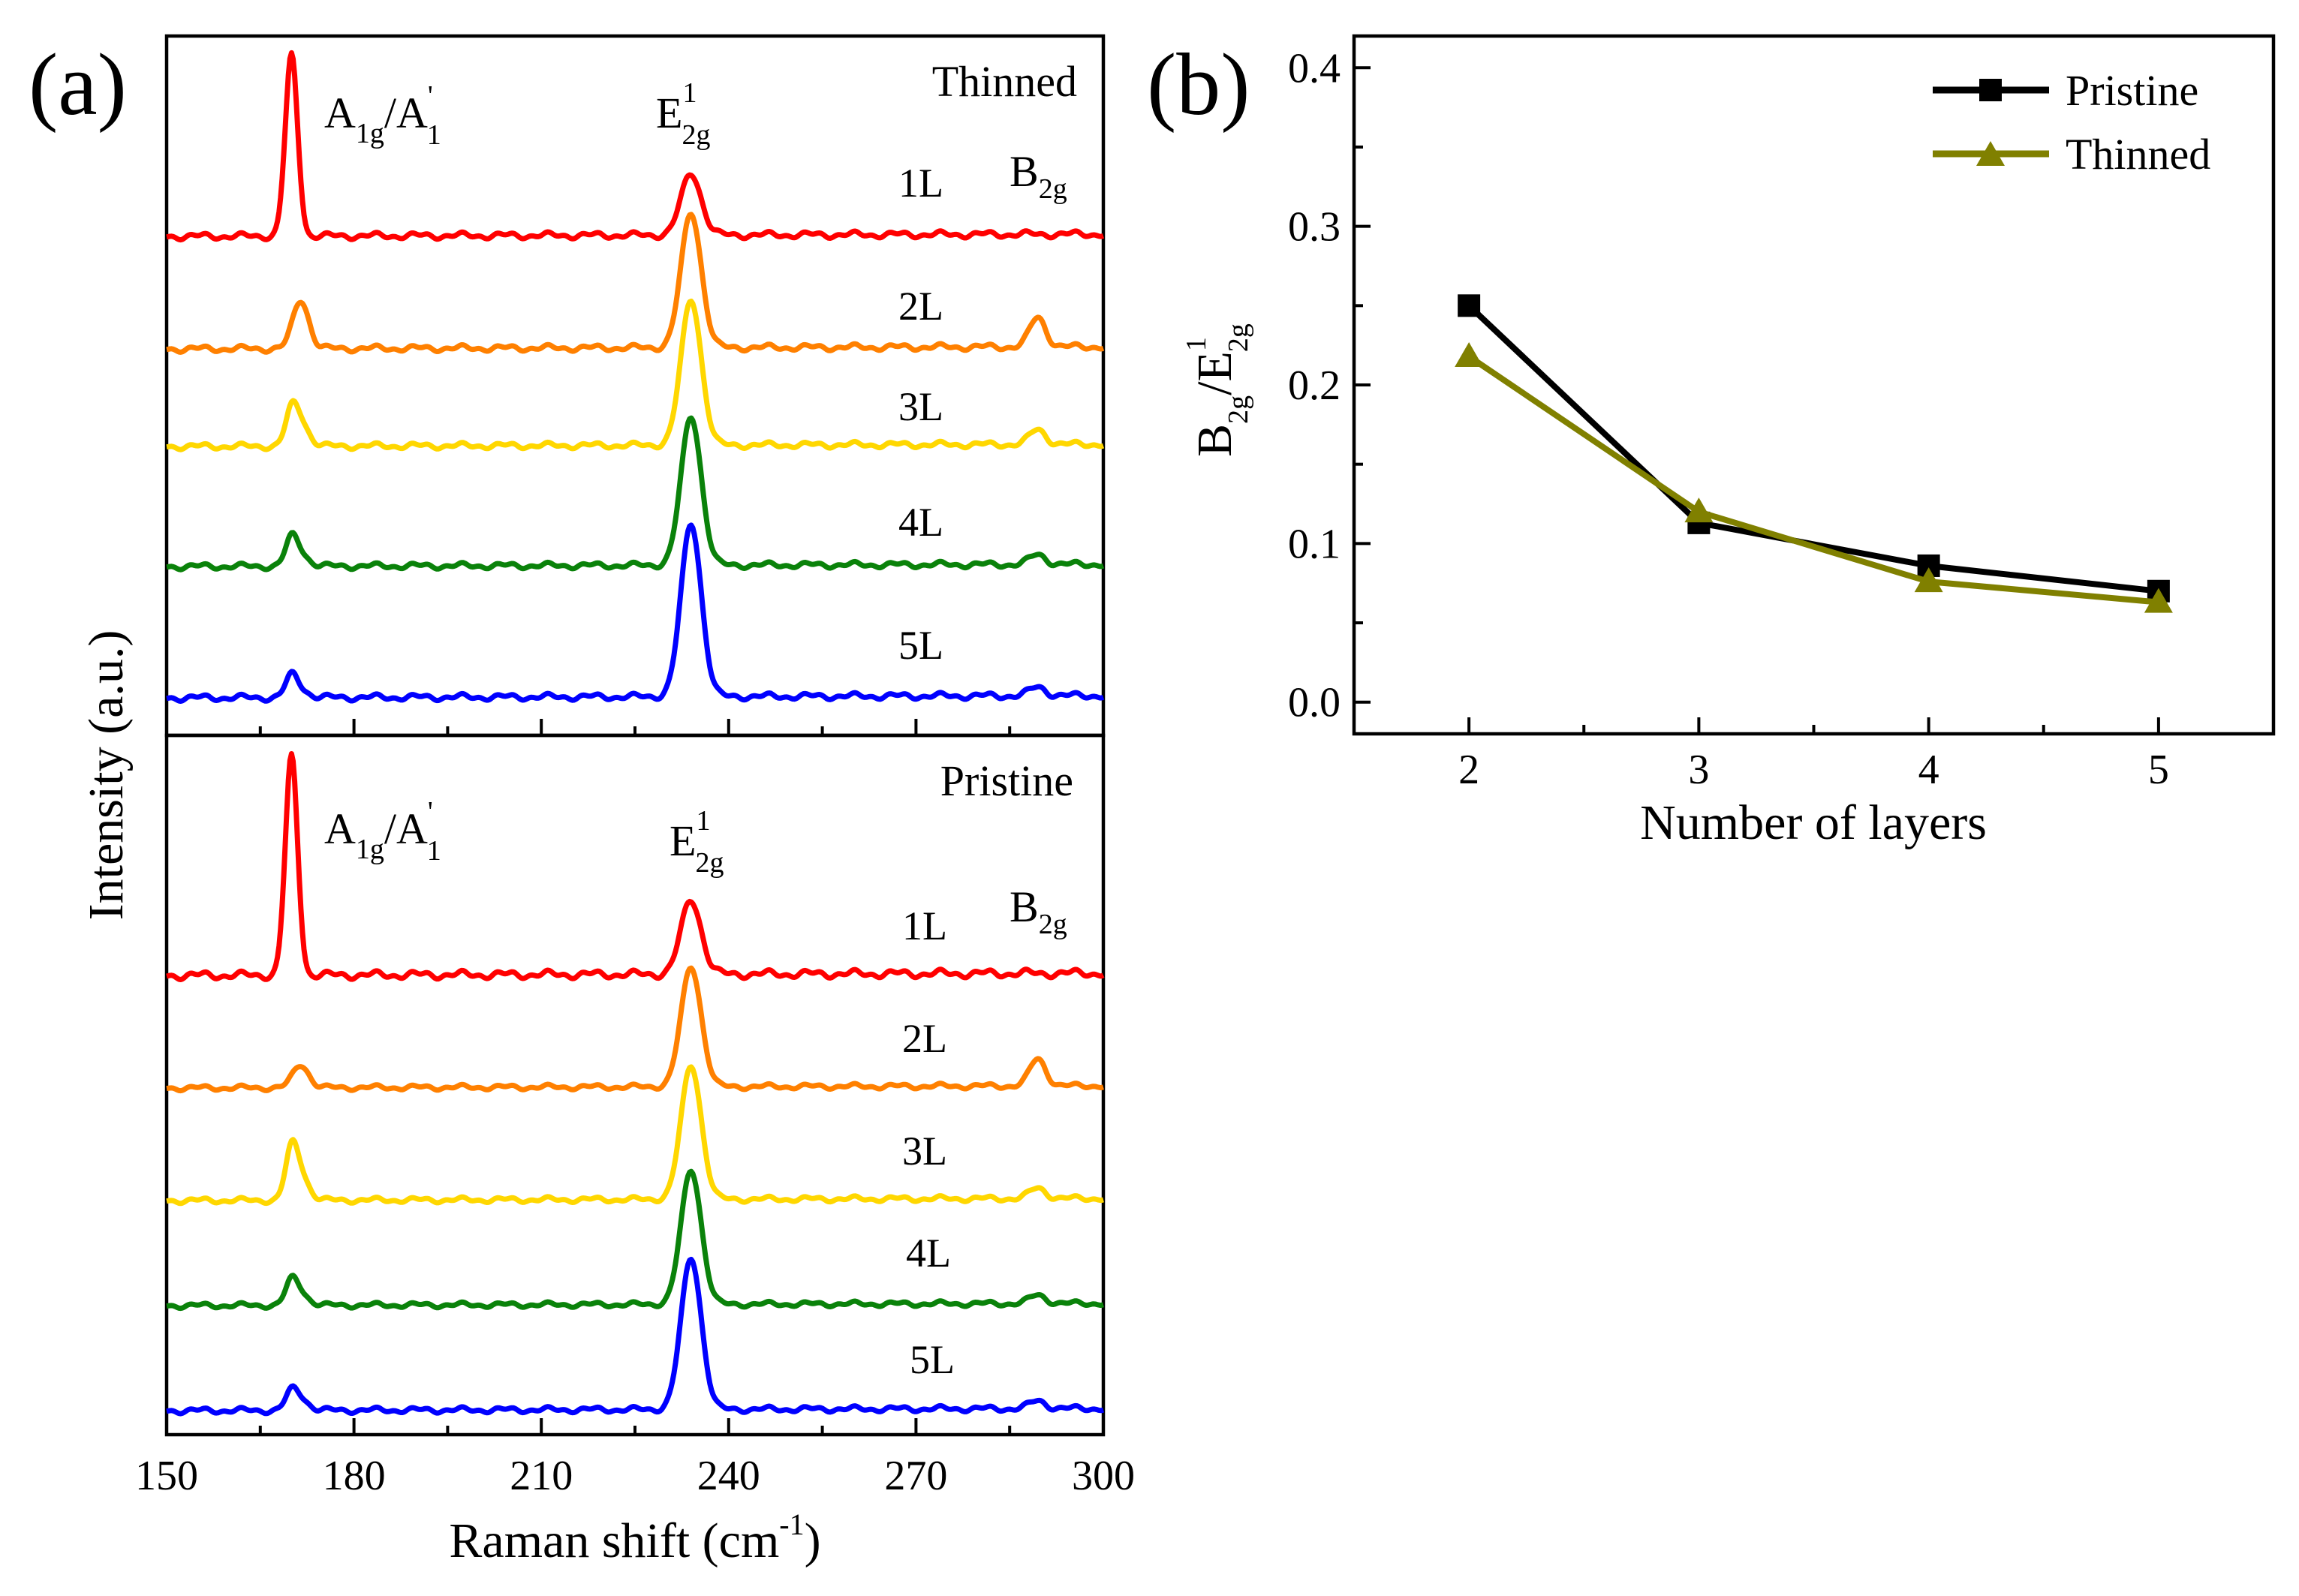  What do you see at coordinates (354, 1476) in the screenshot?
I see `a-xtick-label: 180` at bounding box center [354, 1476].